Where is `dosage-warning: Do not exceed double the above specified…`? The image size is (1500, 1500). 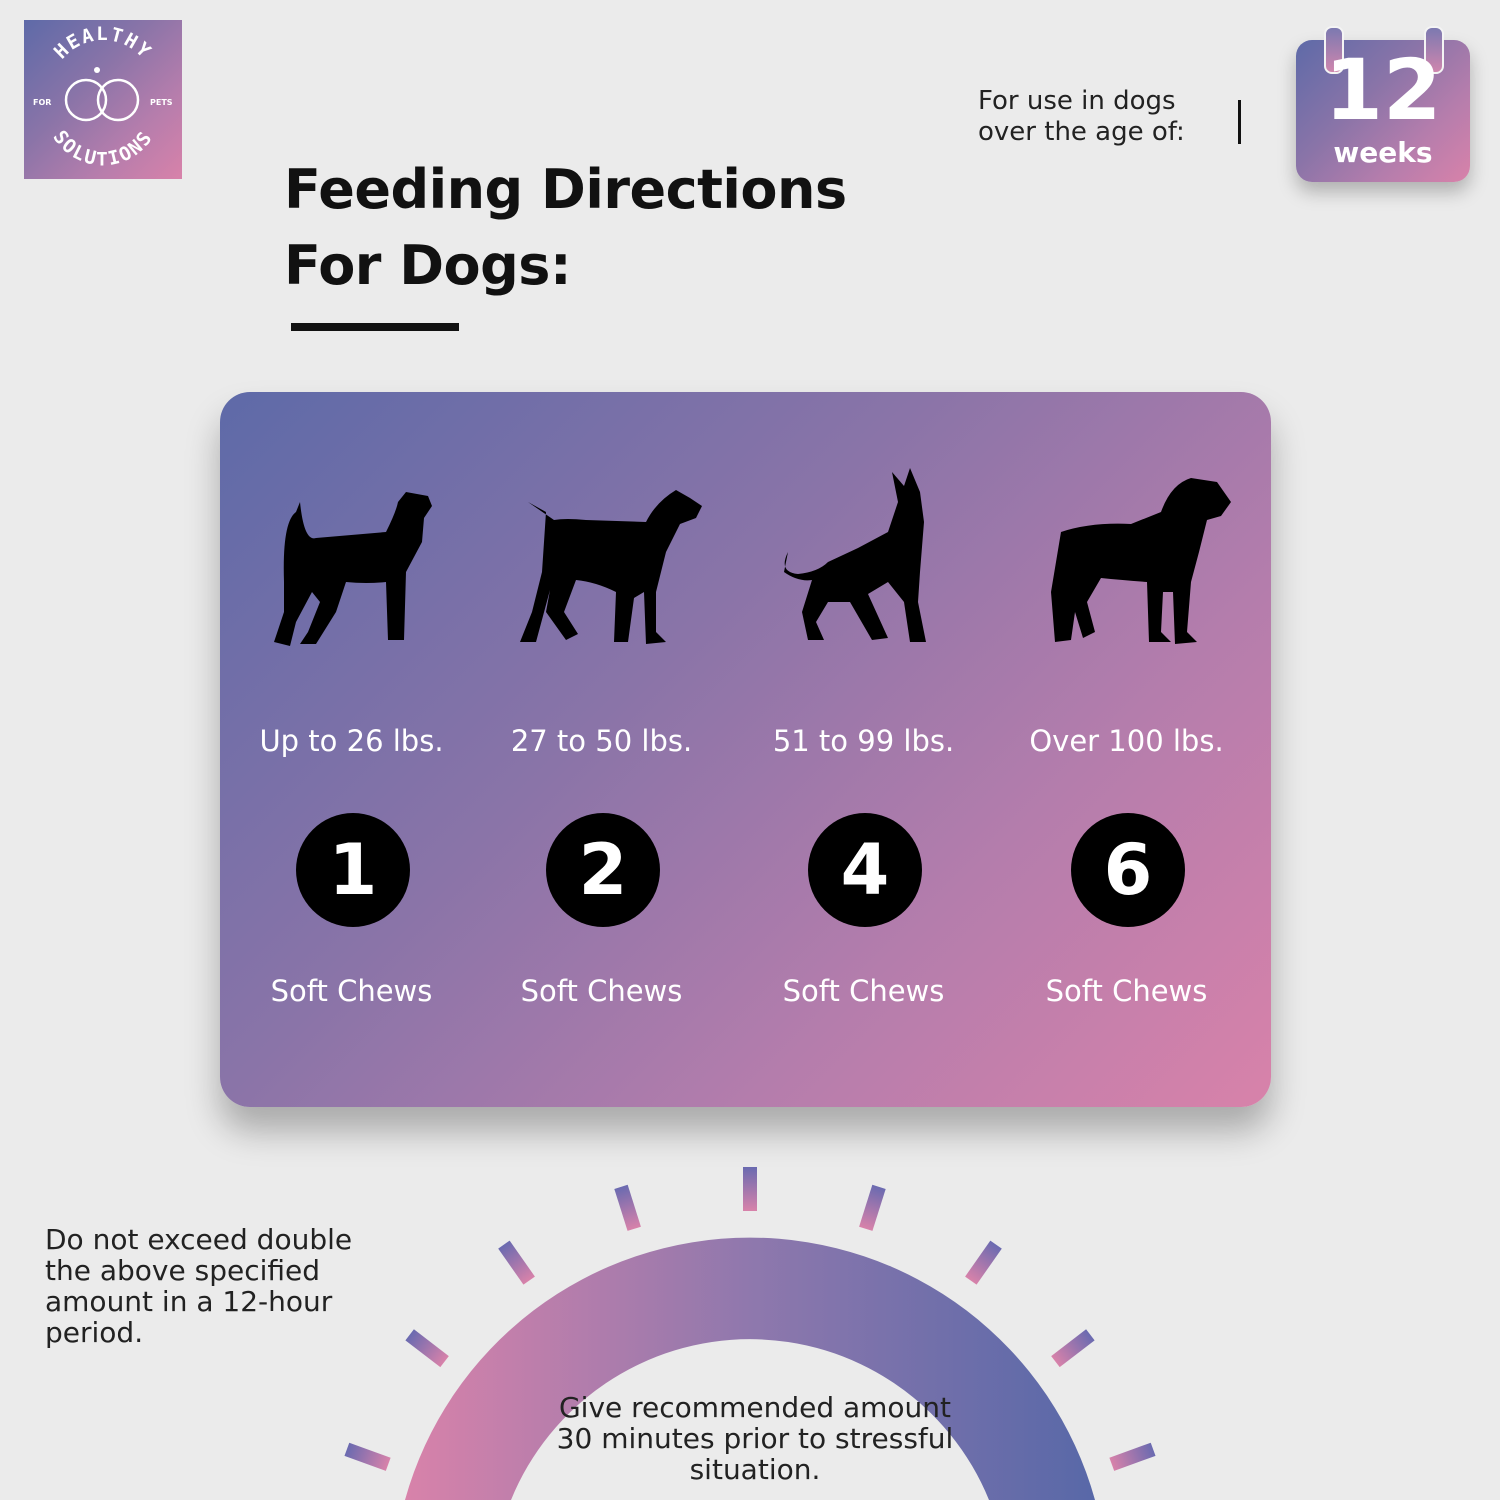
dosage-warning: Do not exceed double the above specified… is located at coordinates (199, 1286).